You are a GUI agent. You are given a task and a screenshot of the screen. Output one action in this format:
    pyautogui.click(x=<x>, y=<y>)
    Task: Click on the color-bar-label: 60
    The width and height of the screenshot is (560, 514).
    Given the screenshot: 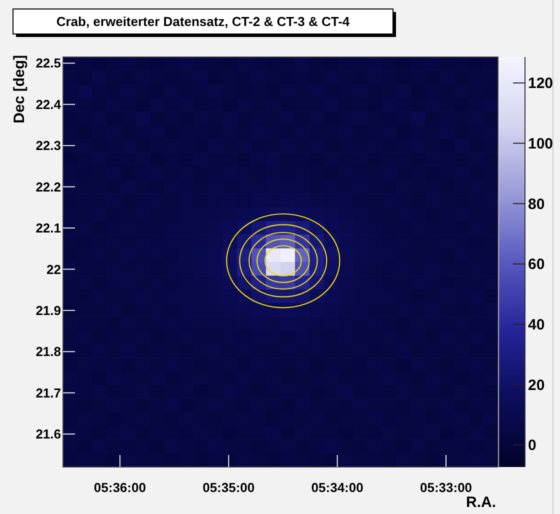 What is the action you would take?
    pyautogui.click(x=536, y=265)
    